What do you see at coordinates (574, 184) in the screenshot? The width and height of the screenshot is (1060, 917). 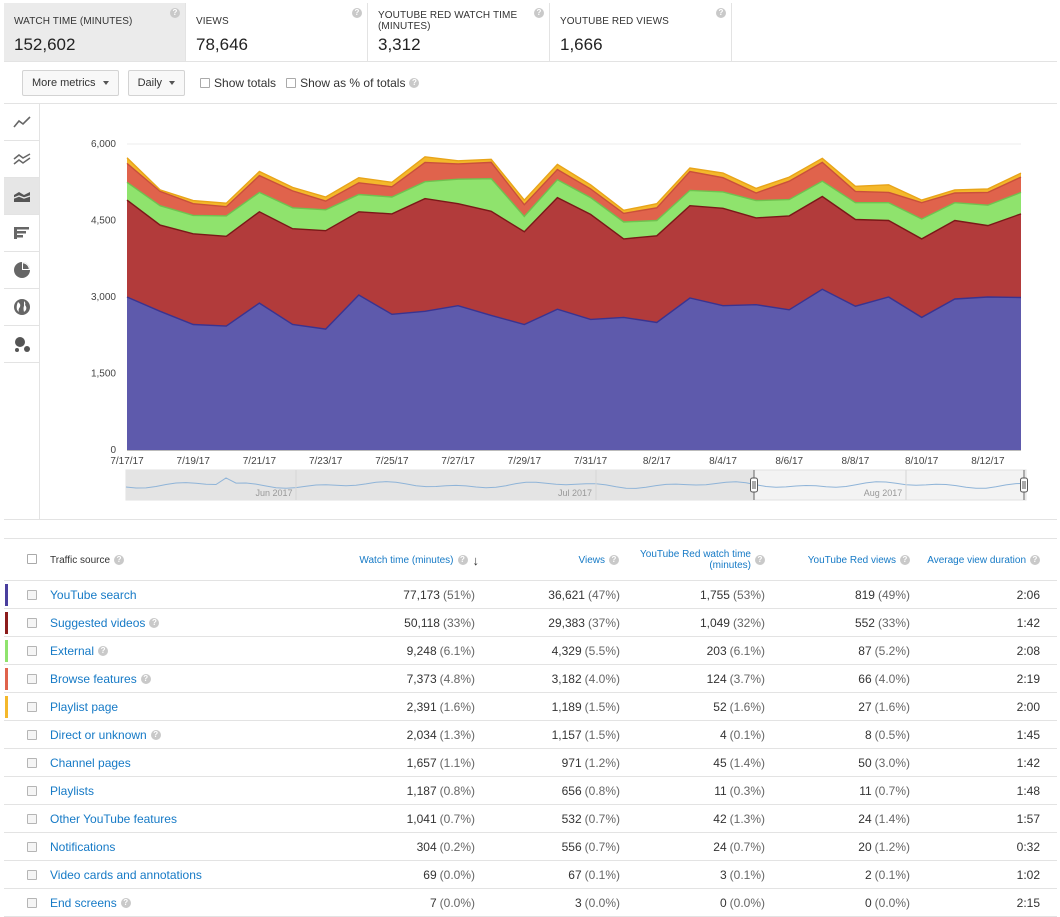 I see `series-line` at bounding box center [574, 184].